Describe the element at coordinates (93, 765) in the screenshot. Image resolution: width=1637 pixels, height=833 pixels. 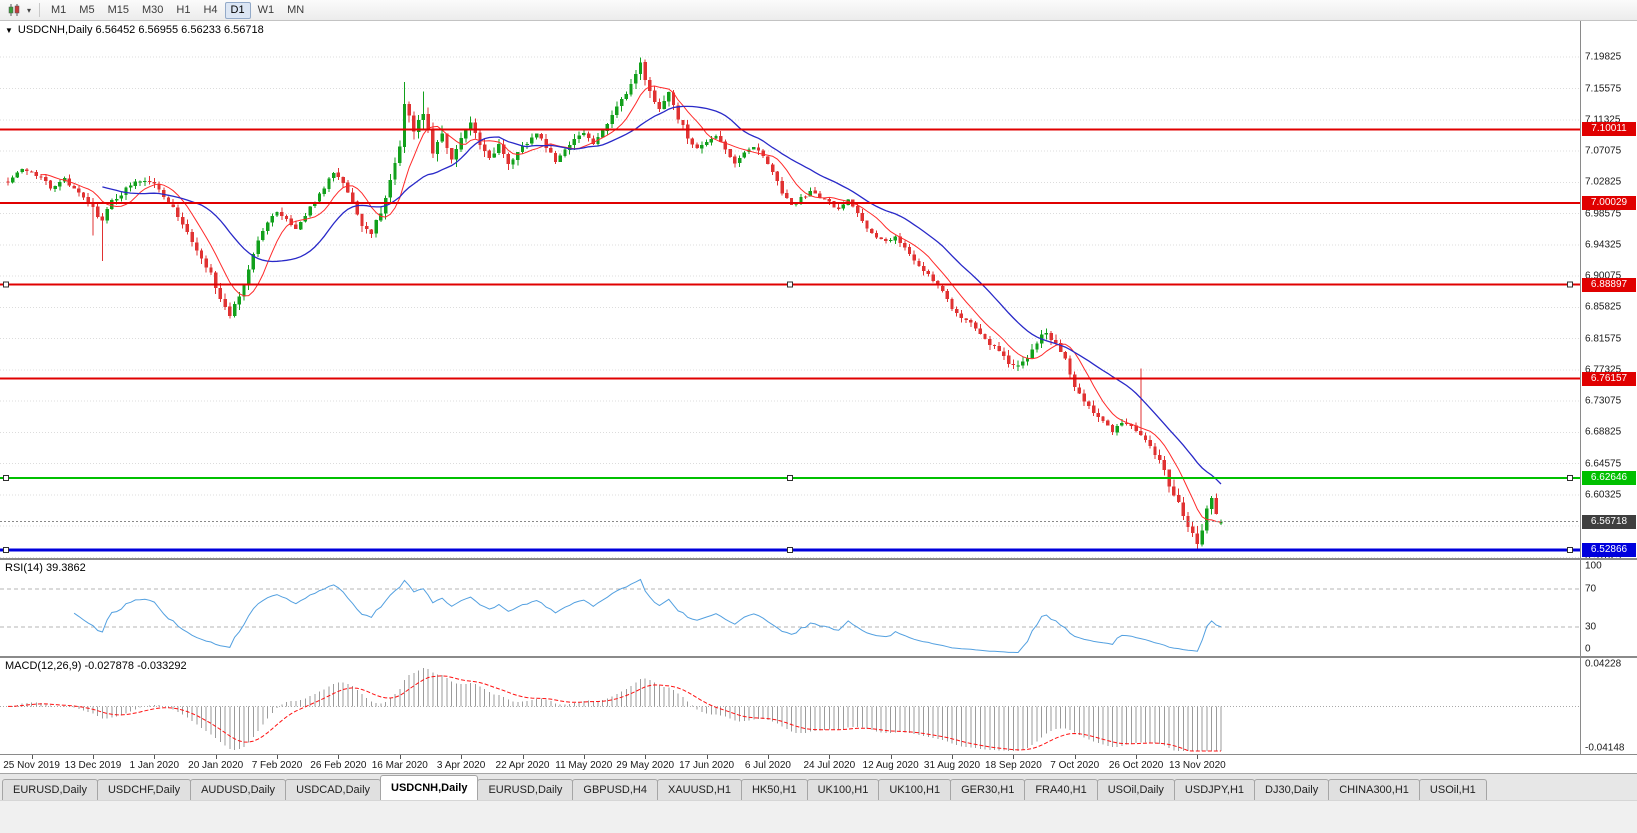
I see `date-axis-label: 13 Dec 2019` at that location.